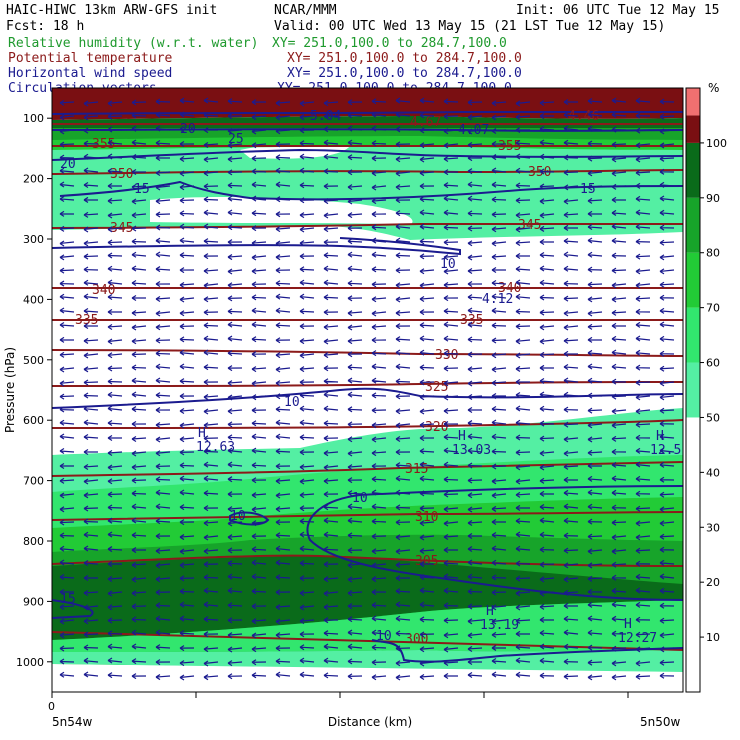  Describe the element at coordinates (462, 436) in the screenshot. I see `max-marker: H` at that location.